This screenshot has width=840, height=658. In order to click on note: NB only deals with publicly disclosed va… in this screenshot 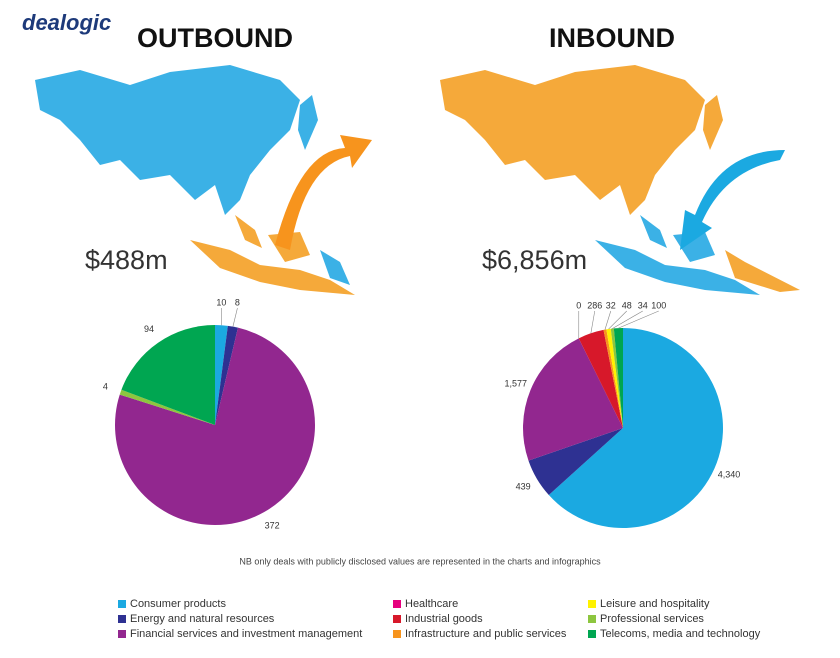, I will do `click(420, 561)`.